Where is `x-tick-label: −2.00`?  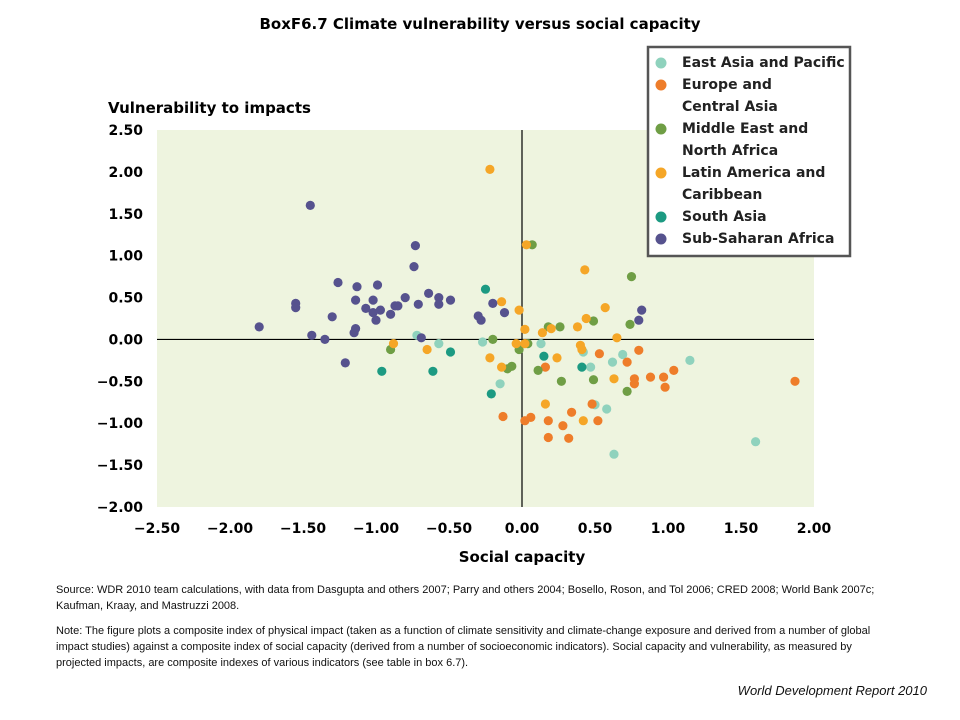
x-tick-label: −2.00 is located at coordinates (230, 529).